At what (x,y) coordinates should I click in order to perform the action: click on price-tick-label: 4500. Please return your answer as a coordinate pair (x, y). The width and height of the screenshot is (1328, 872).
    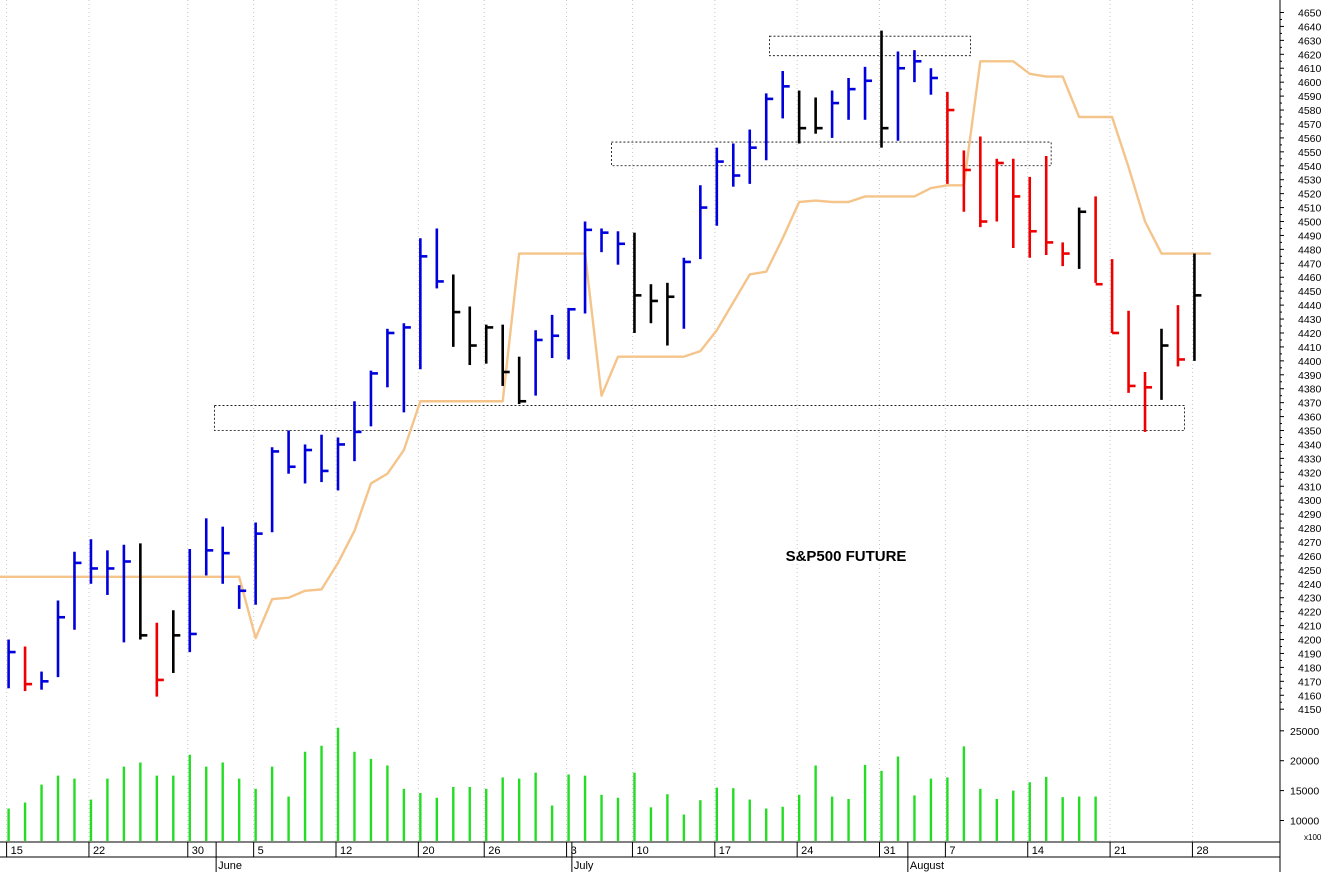
    Looking at the image, I should click on (1310, 223).